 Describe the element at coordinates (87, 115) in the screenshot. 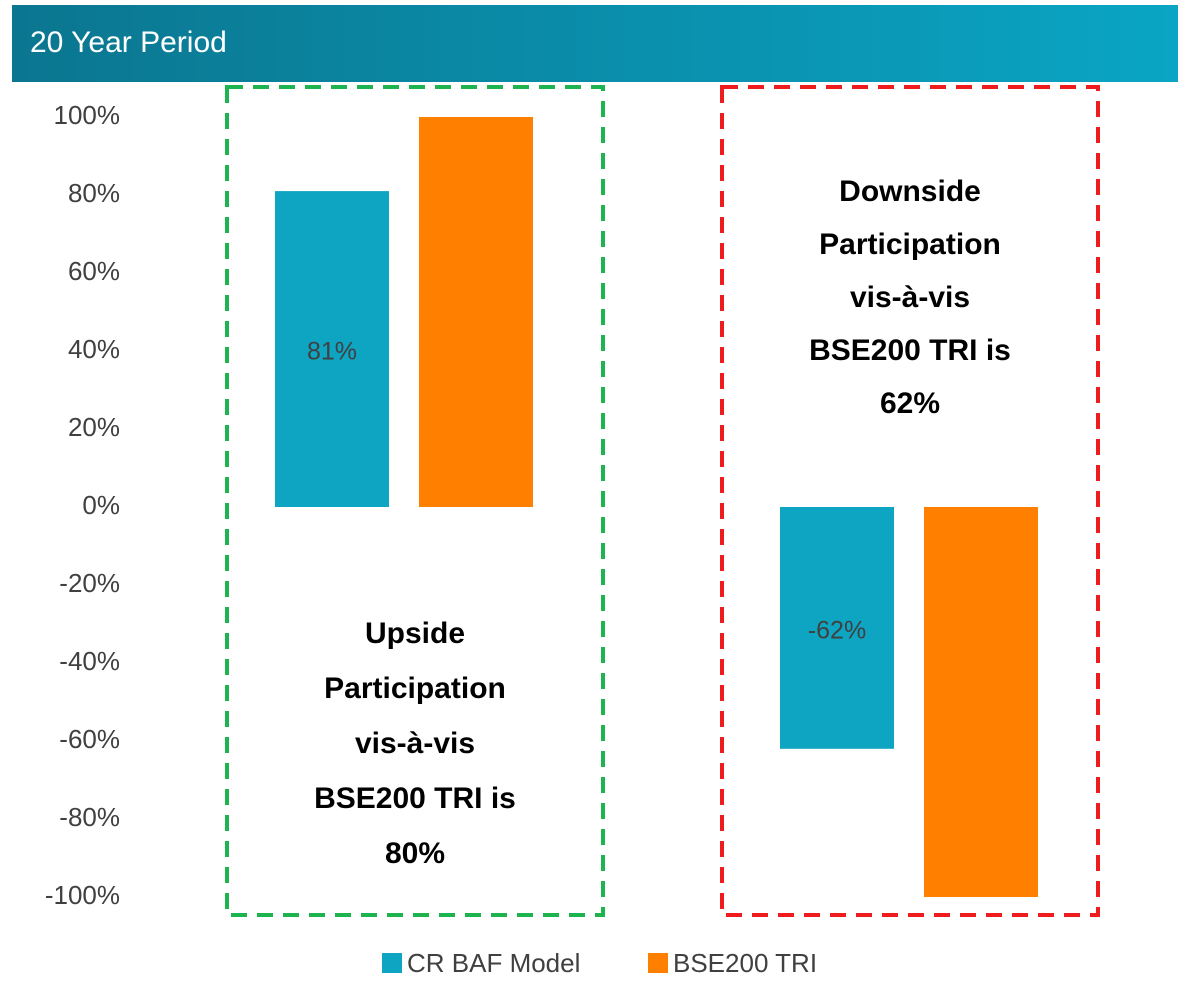

I see `y-tick-label: 100%` at that location.